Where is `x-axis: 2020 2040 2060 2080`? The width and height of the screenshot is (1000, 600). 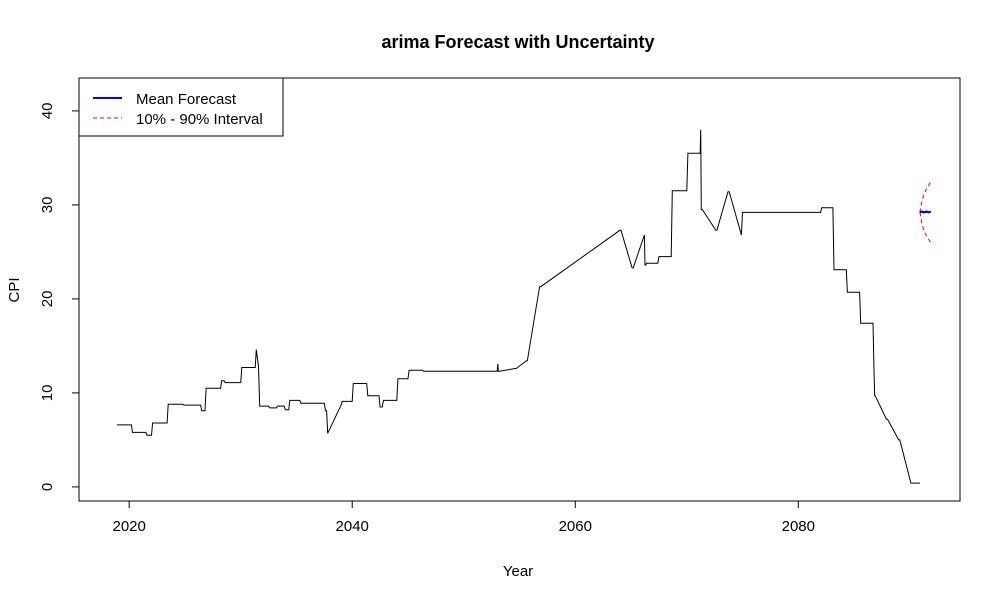 x-axis: 2020 2040 2060 2080 is located at coordinates (463, 517).